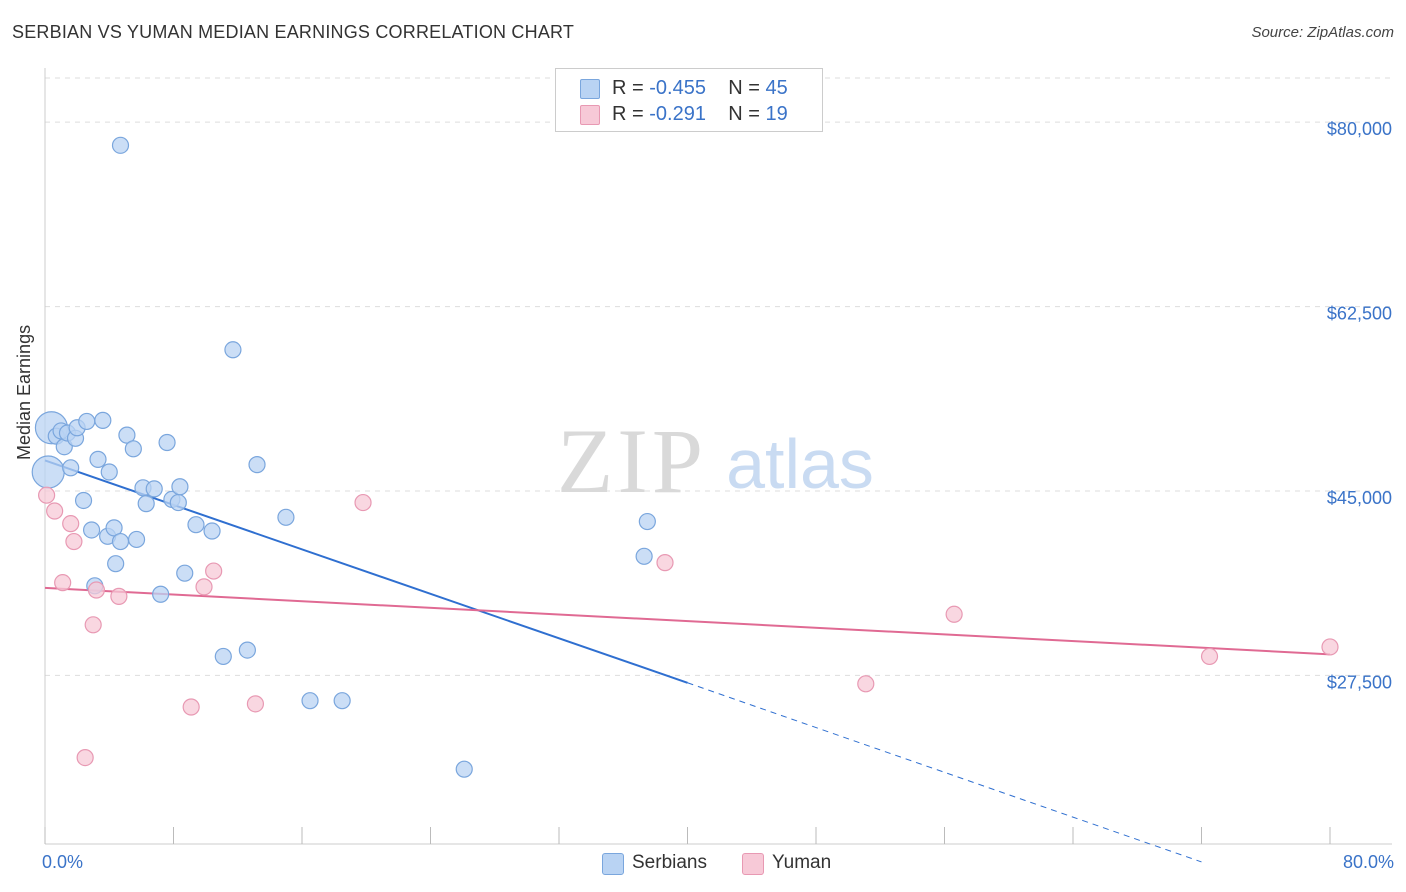  I want to click on x-tick-label-max: 80.0%, so click(1368, 862).